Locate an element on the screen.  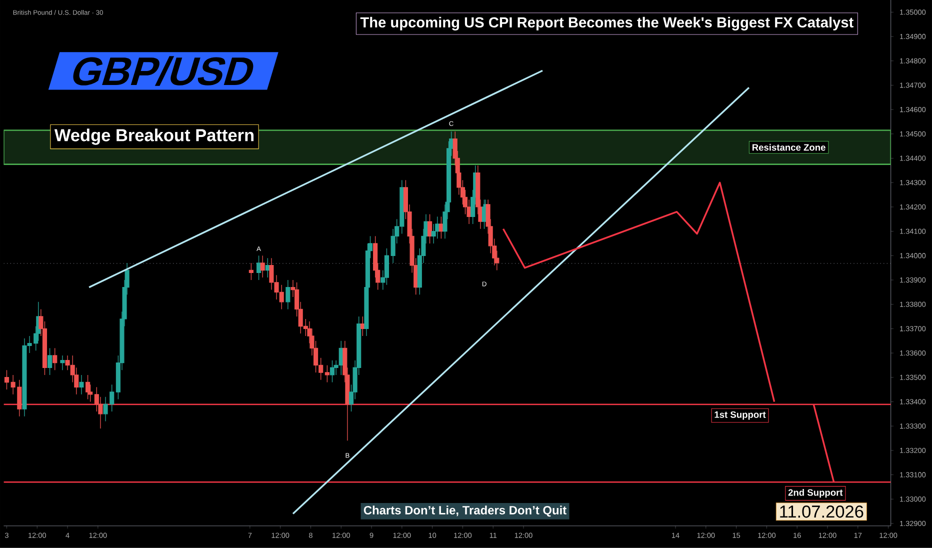
text: The upcoming US CPI Report Becomes the Week's Biggest FX Catalyst is located at coordinates (607, 23).